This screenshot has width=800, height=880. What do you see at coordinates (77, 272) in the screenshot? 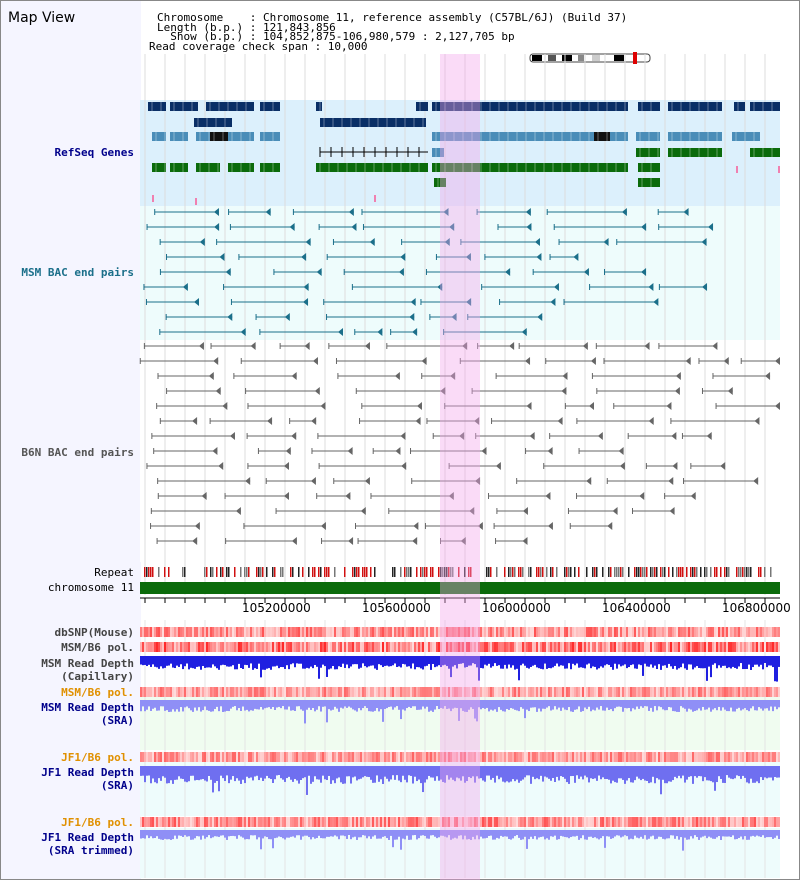
I see `track-label-msm-bac: MSM BAC end pairs` at bounding box center [77, 272].